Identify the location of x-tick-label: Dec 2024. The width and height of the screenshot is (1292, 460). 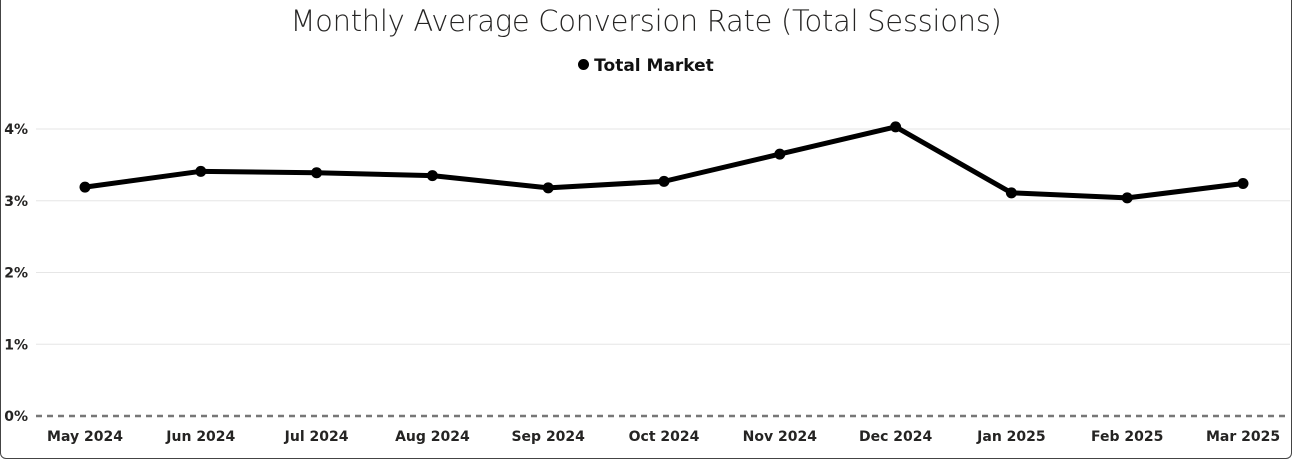
(896, 437).